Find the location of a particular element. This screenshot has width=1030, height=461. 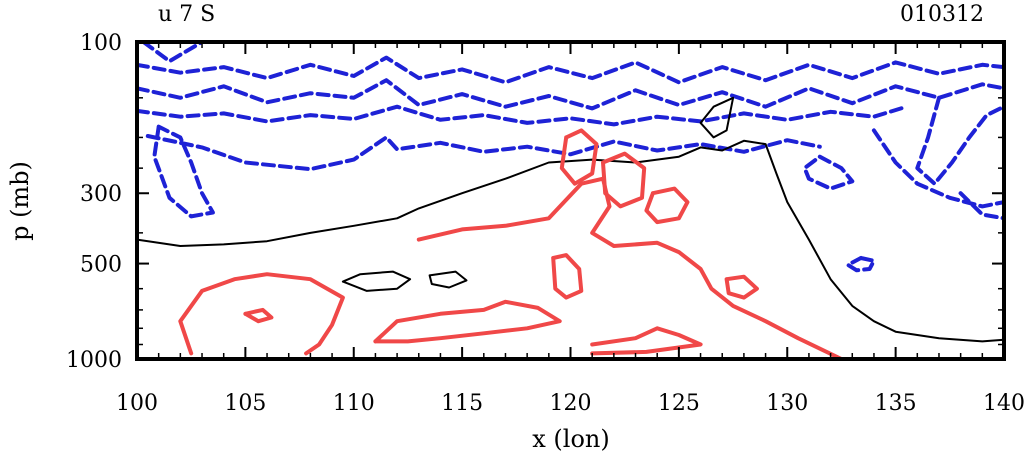

x-tick-label: 100 is located at coordinates (137, 403).